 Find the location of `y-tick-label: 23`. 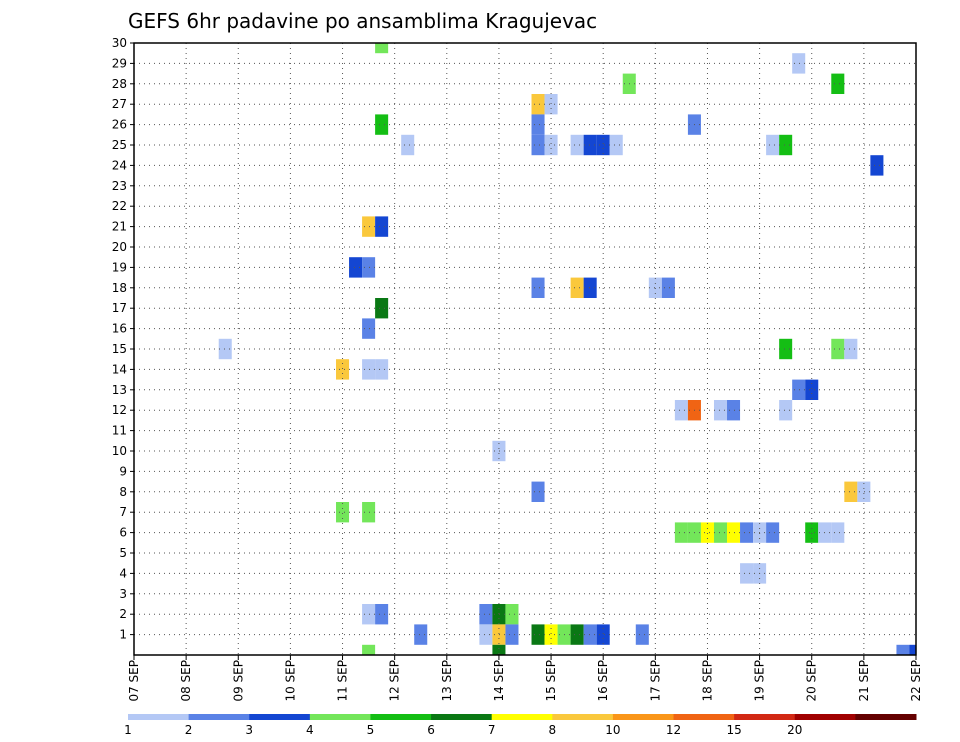

y-tick-label: 23 is located at coordinates (119, 186).